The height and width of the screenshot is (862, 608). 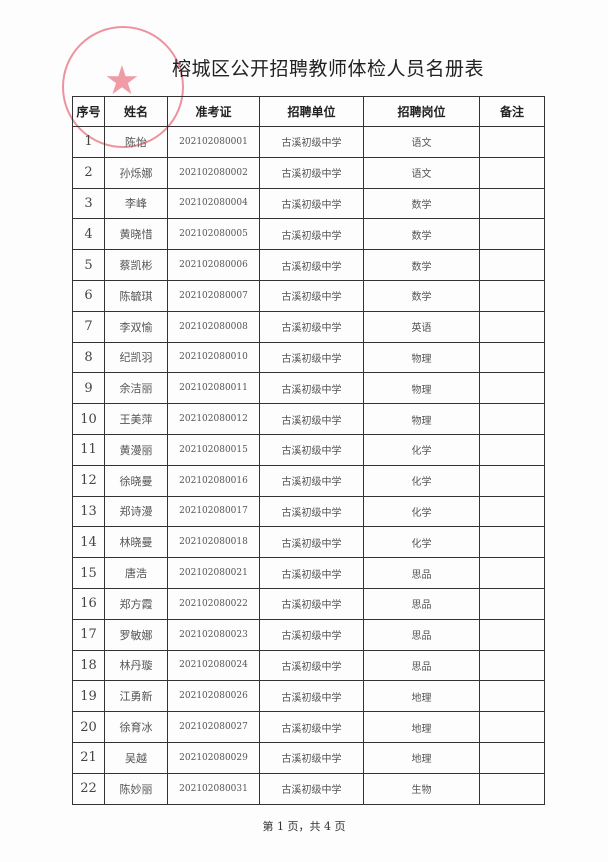 I want to click on cell-ticket: 202102080029, so click(x=213, y=757).